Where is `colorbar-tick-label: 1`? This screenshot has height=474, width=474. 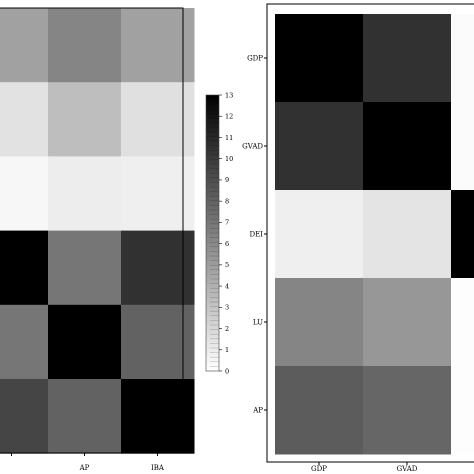
colorbar-tick-label: 1 is located at coordinates (227, 350).